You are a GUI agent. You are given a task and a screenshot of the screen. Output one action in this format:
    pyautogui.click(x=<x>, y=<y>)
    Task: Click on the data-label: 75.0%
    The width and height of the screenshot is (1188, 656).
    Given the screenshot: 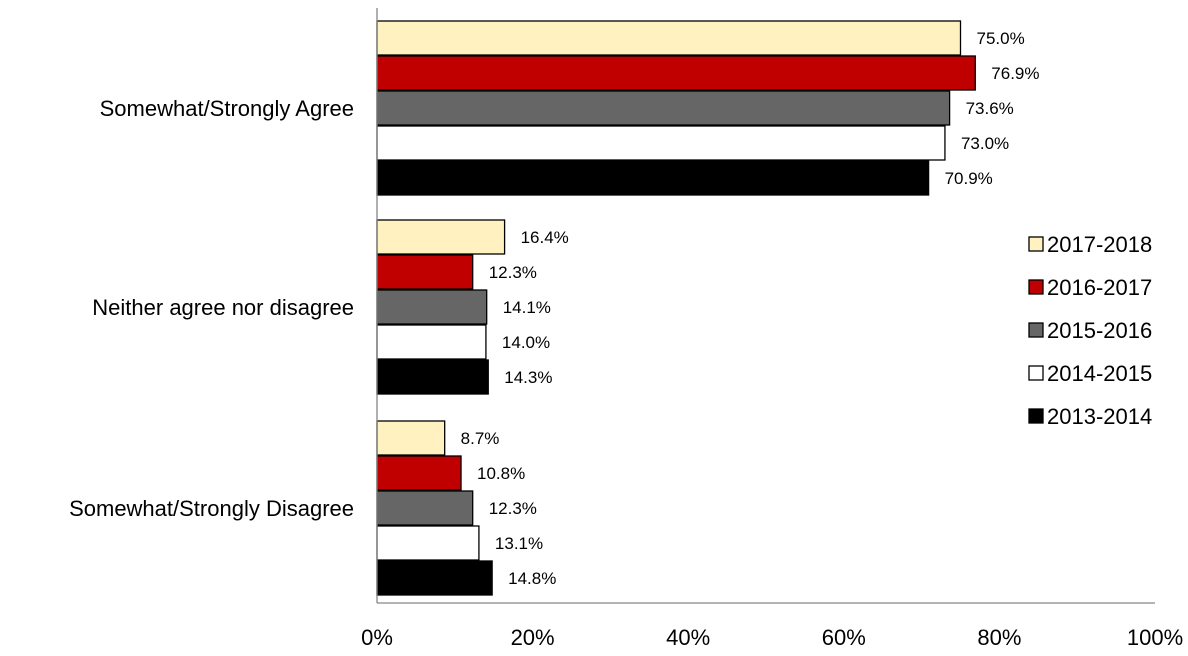 What is the action you would take?
    pyautogui.click(x=1001, y=38)
    